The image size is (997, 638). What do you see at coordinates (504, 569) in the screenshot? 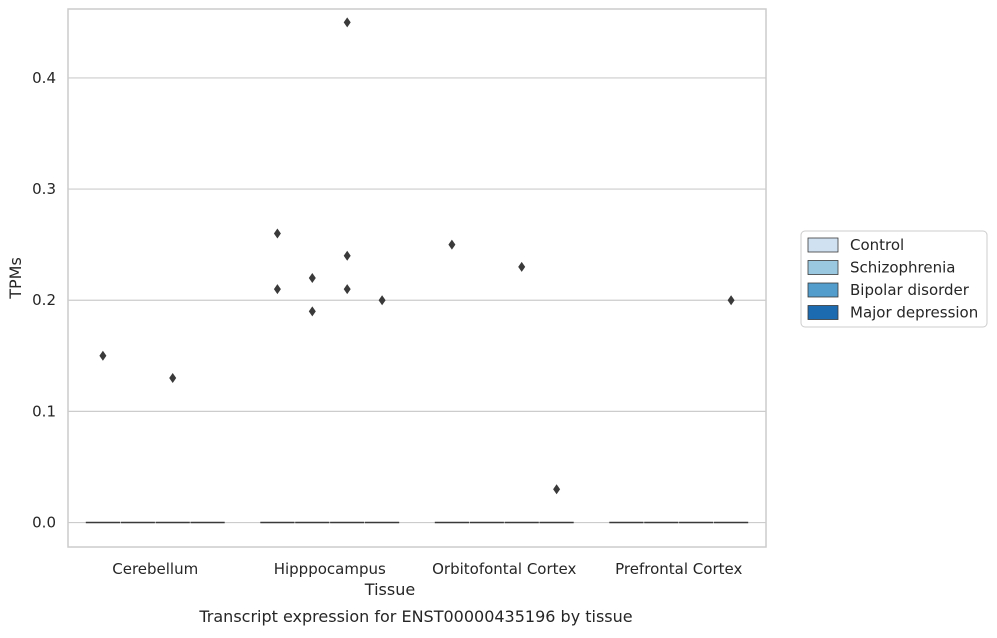
I see `x-tick-label: Orbitofontal Cortex` at bounding box center [504, 569].